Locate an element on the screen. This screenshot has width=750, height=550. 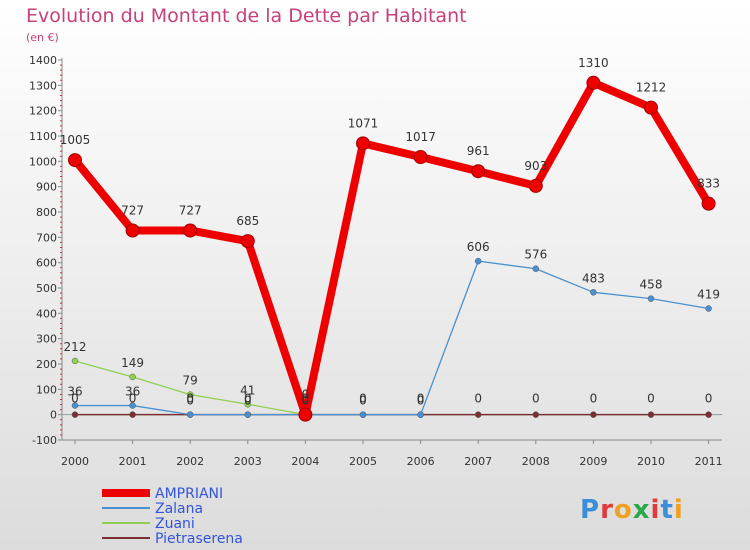
data-label-ampriani: 1017 is located at coordinates (420, 137).